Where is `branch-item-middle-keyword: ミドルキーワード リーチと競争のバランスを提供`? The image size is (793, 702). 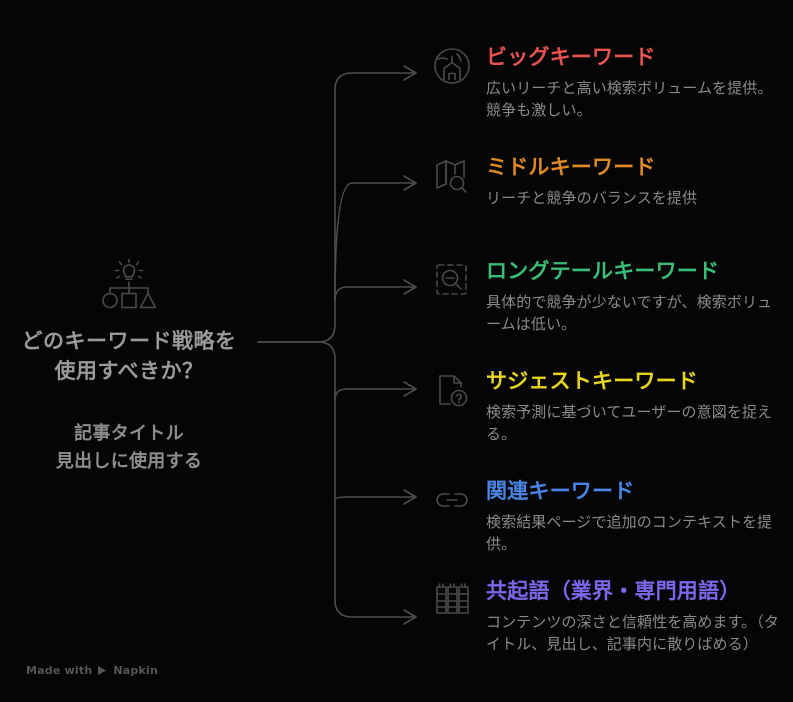
branch-item-middle-keyword: ミドルキーワード リーチと競争のバランスを提供 is located at coordinates (606, 181).